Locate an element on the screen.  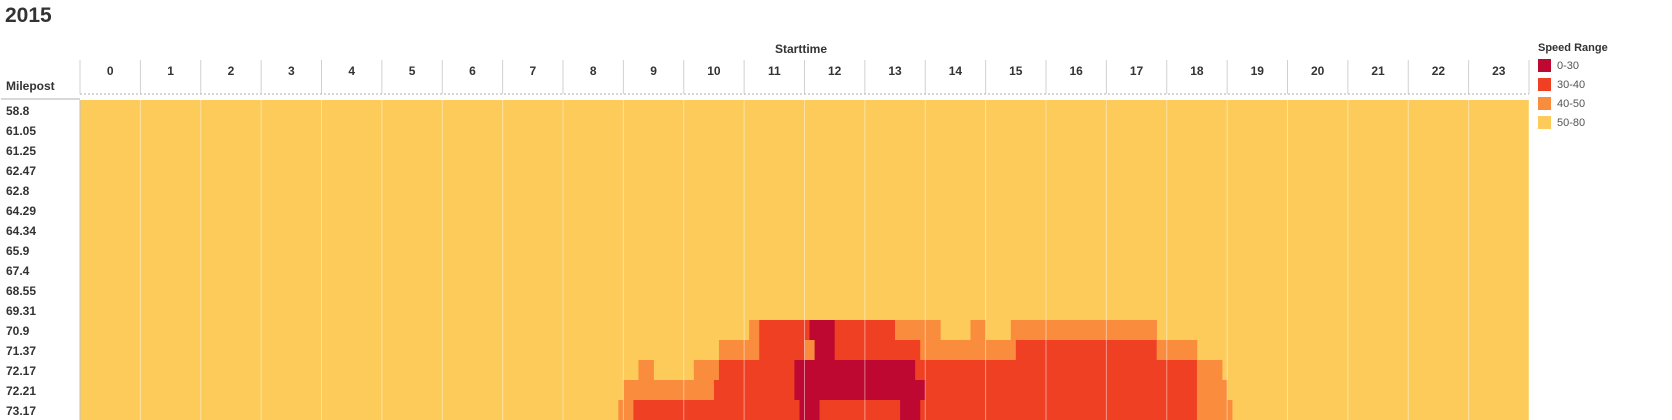
y-tick-label: 58.8 is located at coordinates (18, 111).